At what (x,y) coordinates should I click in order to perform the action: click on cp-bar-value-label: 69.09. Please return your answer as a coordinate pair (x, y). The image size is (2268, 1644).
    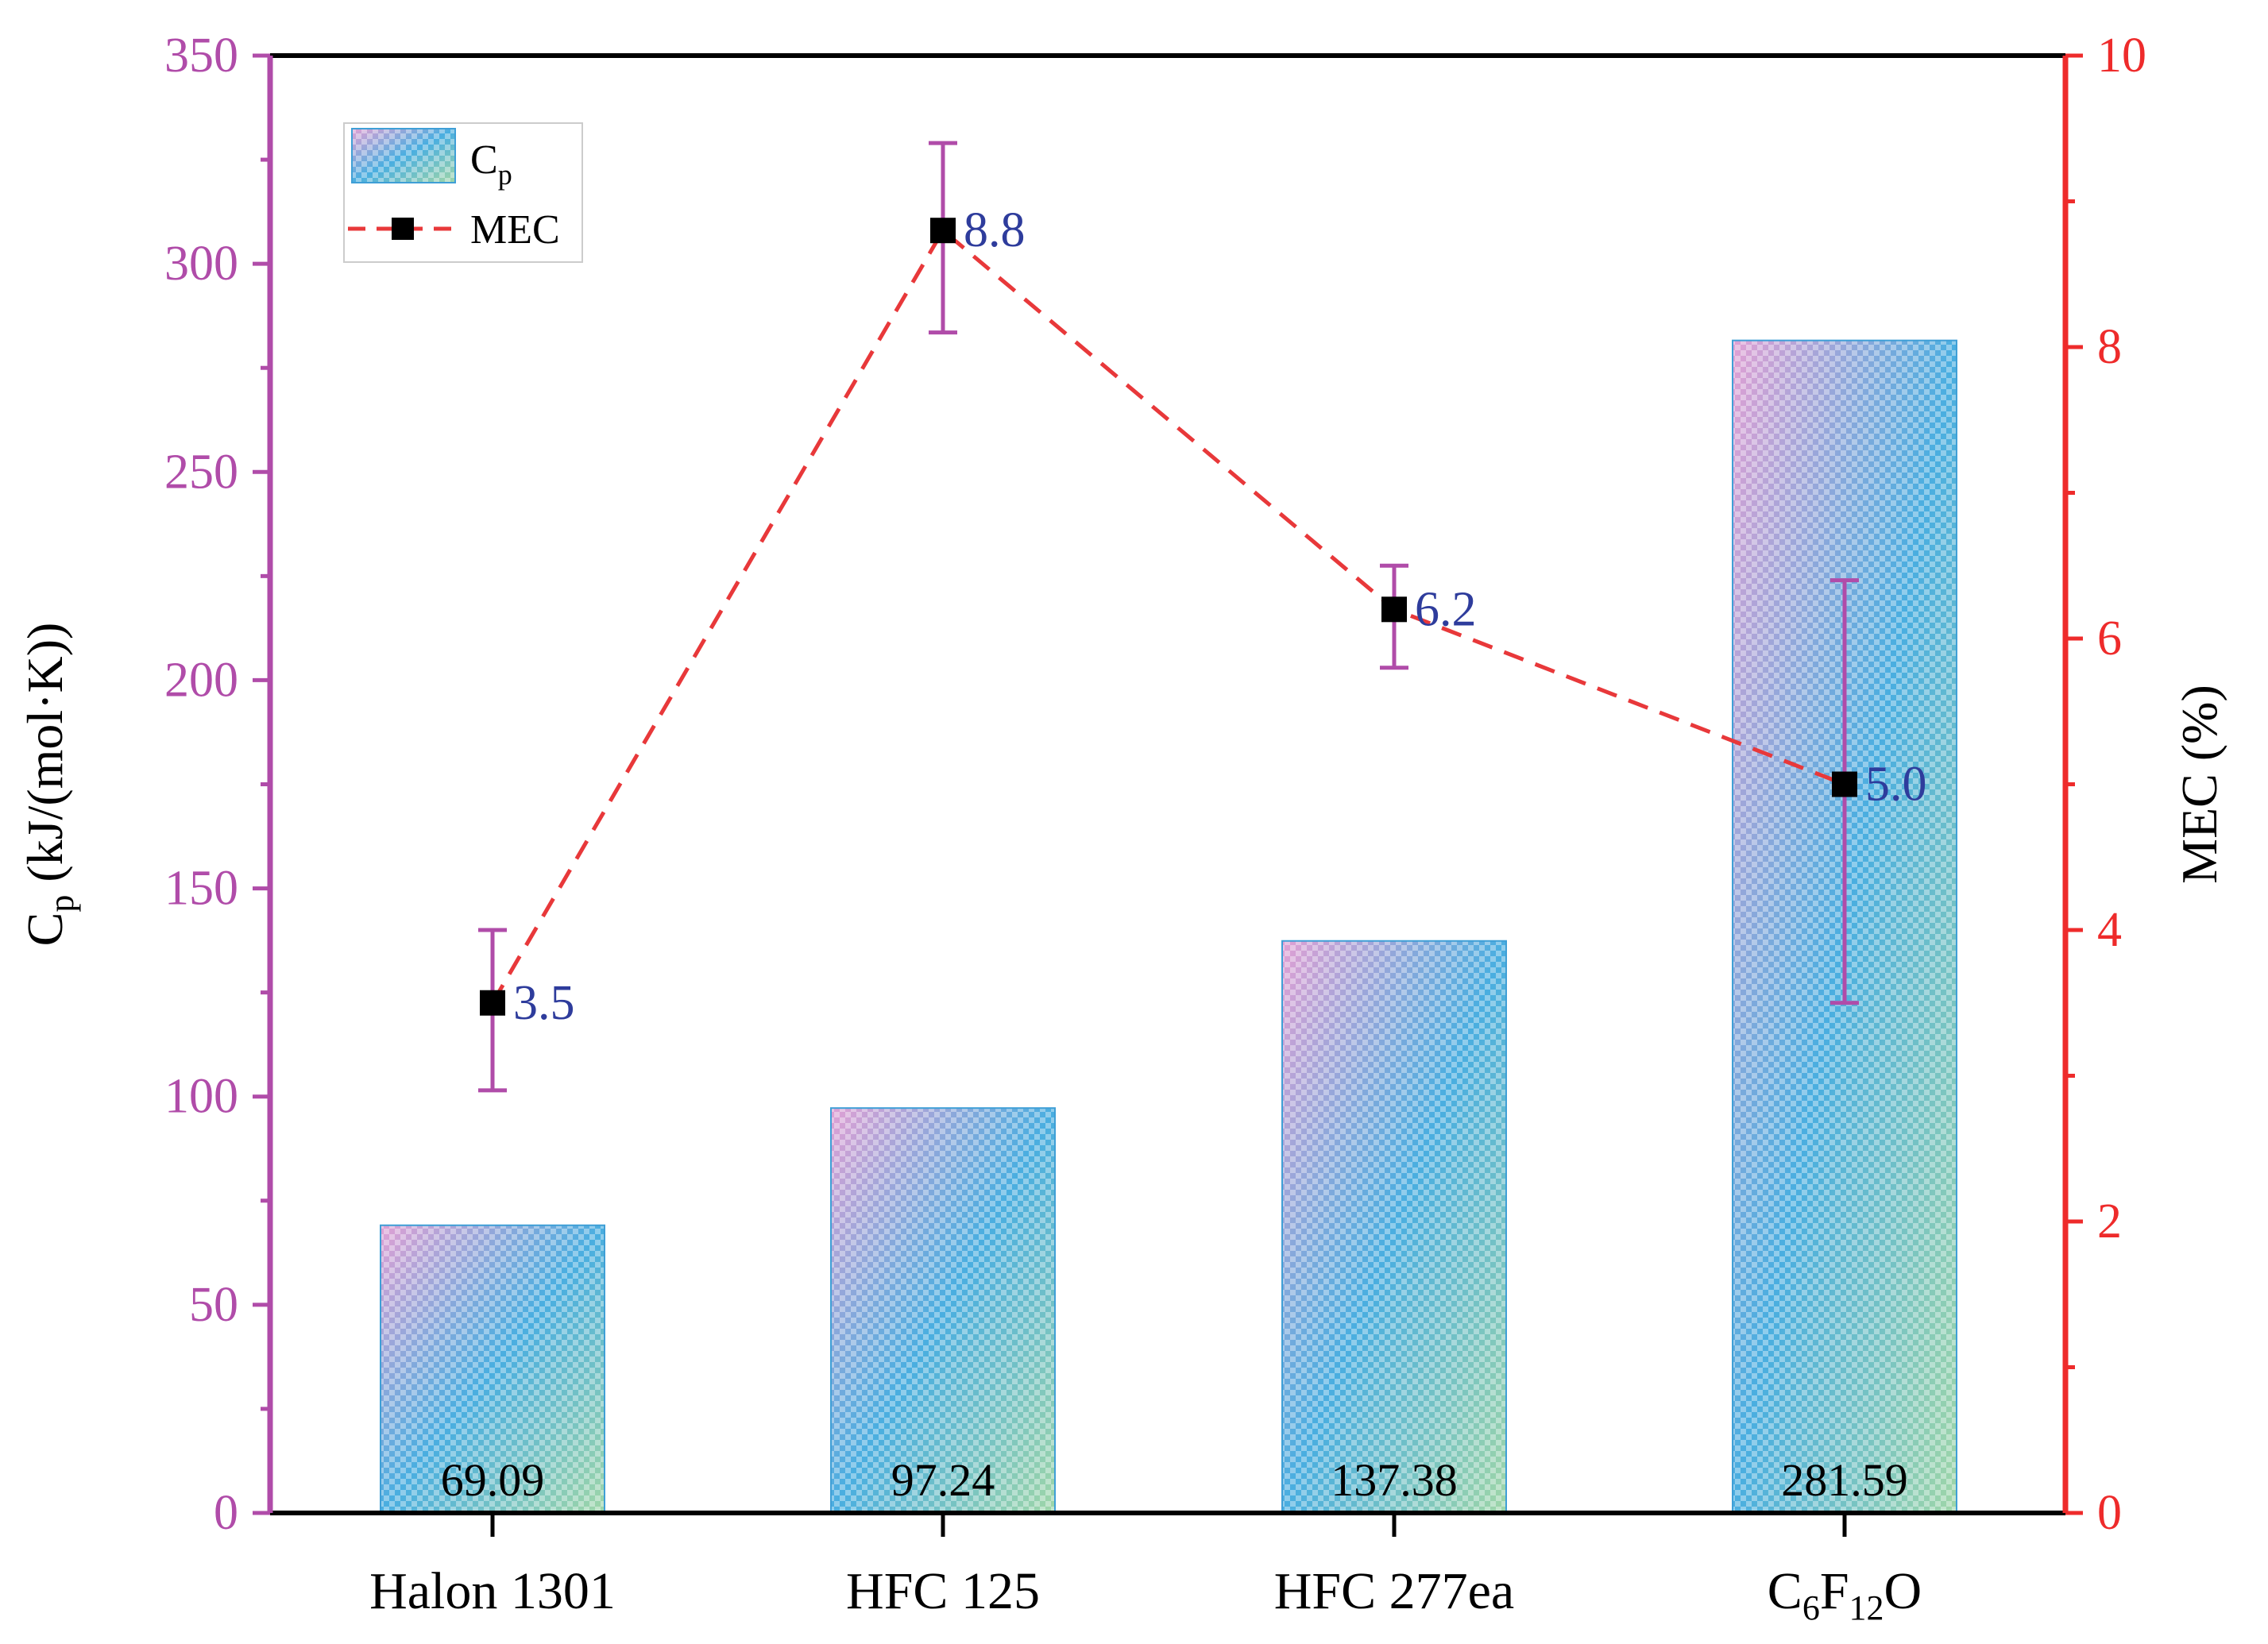
    Looking at the image, I should click on (493, 1480).